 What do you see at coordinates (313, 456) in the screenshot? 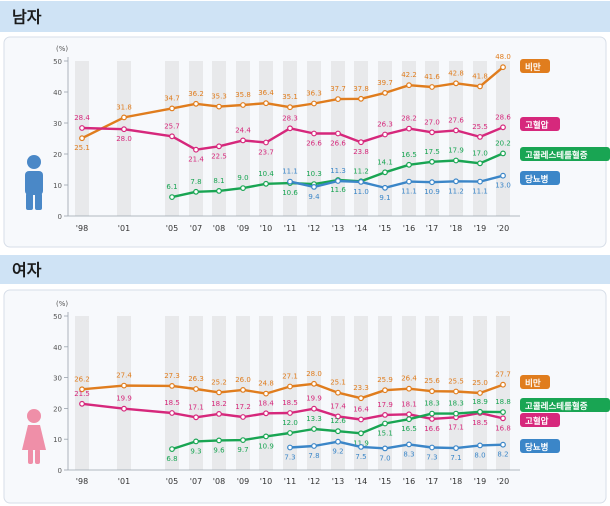
I see `data-label: 7.8` at bounding box center [313, 456].